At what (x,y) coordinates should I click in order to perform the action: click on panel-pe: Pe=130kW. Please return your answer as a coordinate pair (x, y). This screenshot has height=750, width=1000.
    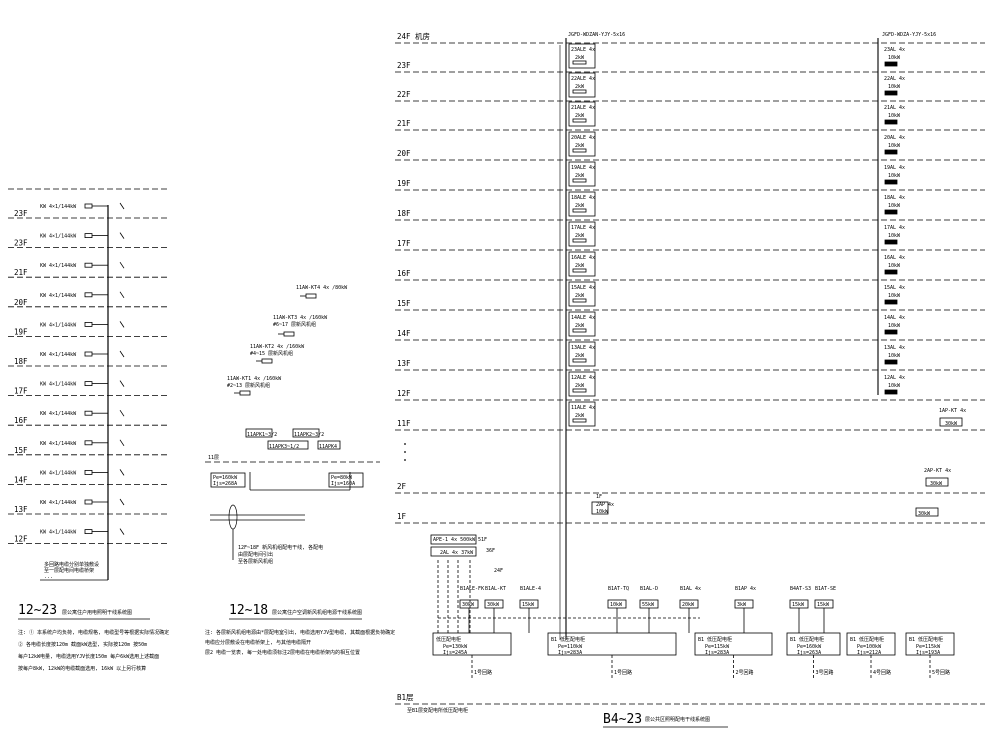
    Looking at the image, I should click on (455, 647).